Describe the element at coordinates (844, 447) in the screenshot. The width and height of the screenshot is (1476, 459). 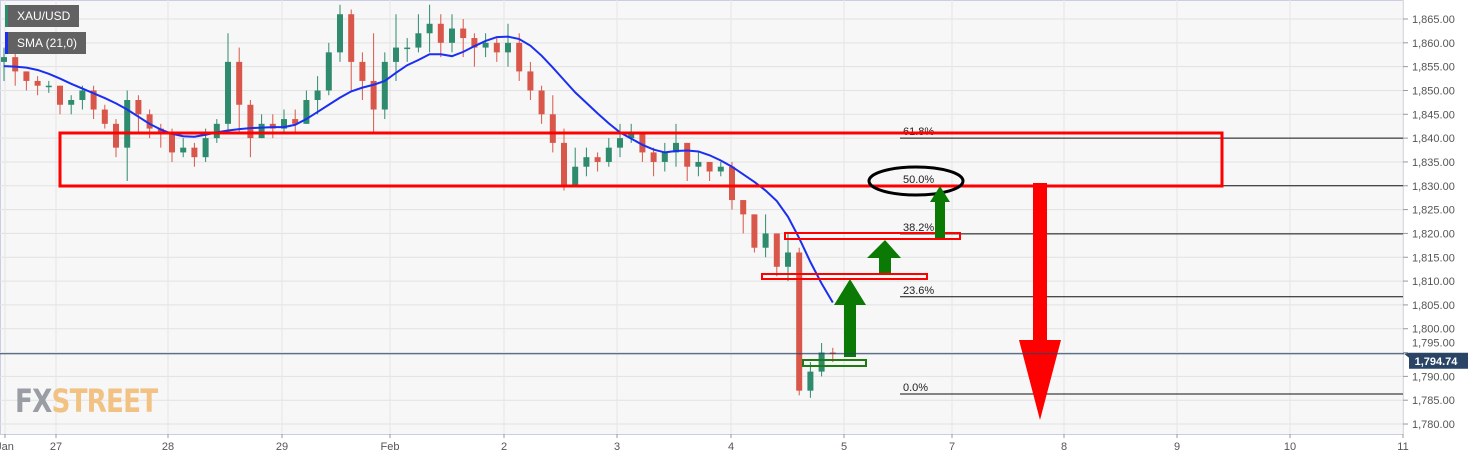
I see `x-tick-label: 5` at that location.